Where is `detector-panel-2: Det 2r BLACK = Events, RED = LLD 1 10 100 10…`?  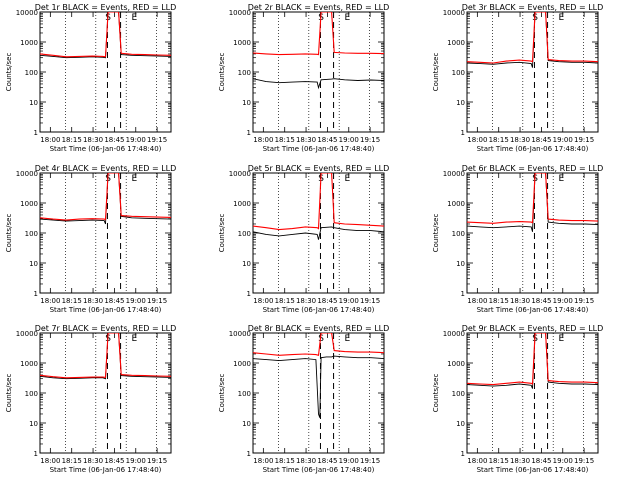 detector-panel-2: Det 2r BLACK = Events, RED = LLD 1 10 100 10… is located at coordinates (303, 78).